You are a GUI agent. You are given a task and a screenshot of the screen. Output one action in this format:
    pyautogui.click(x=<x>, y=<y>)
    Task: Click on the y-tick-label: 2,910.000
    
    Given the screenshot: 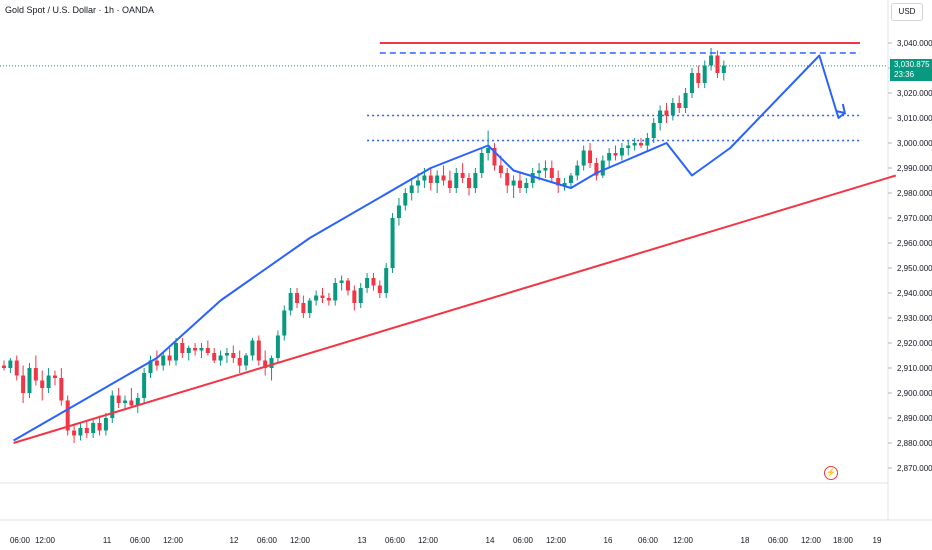 What is the action you would take?
    pyautogui.click(x=914, y=368)
    